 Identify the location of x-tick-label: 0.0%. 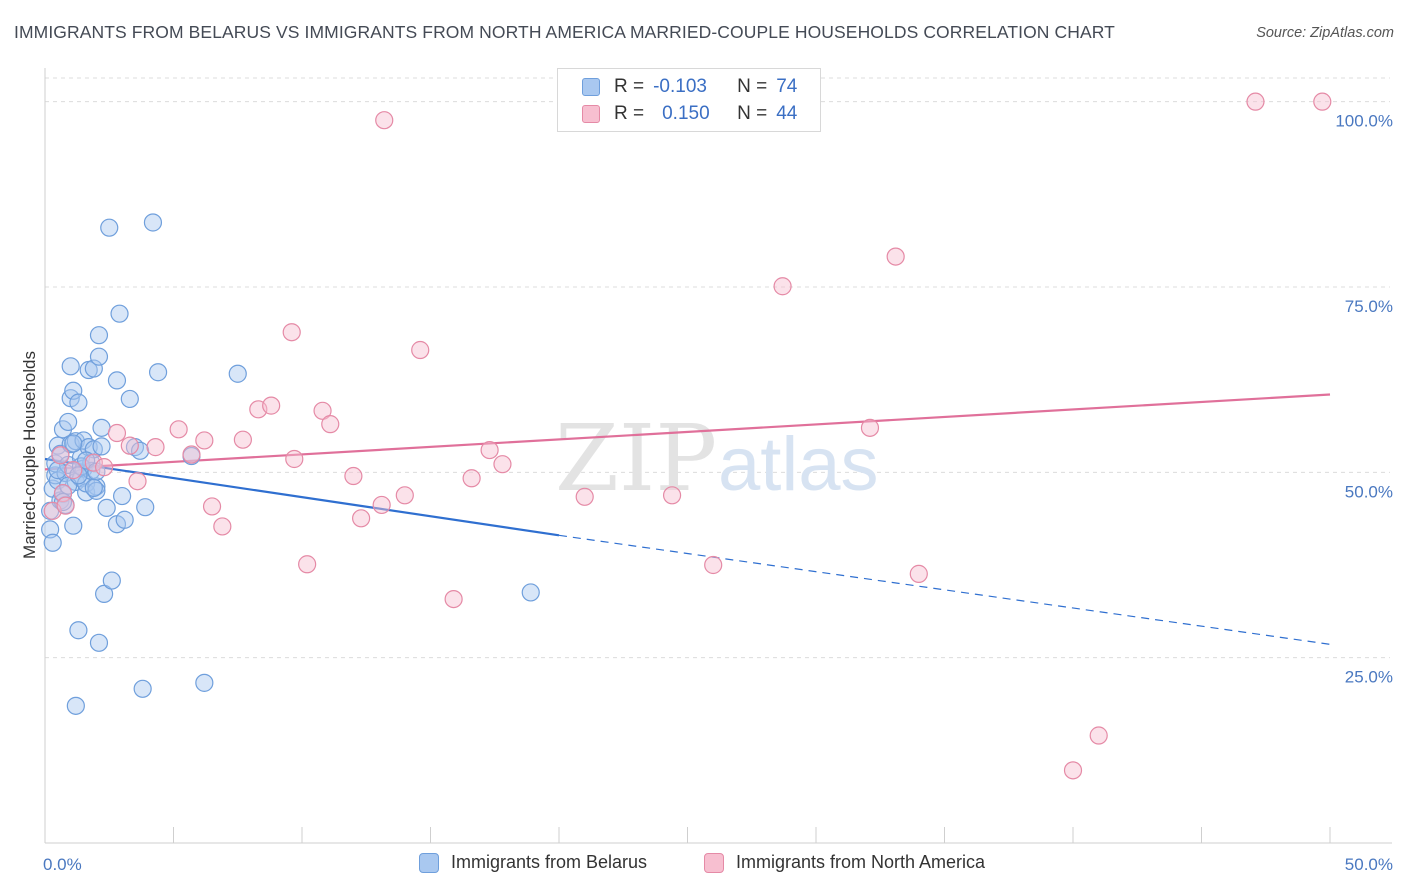
(62, 864).